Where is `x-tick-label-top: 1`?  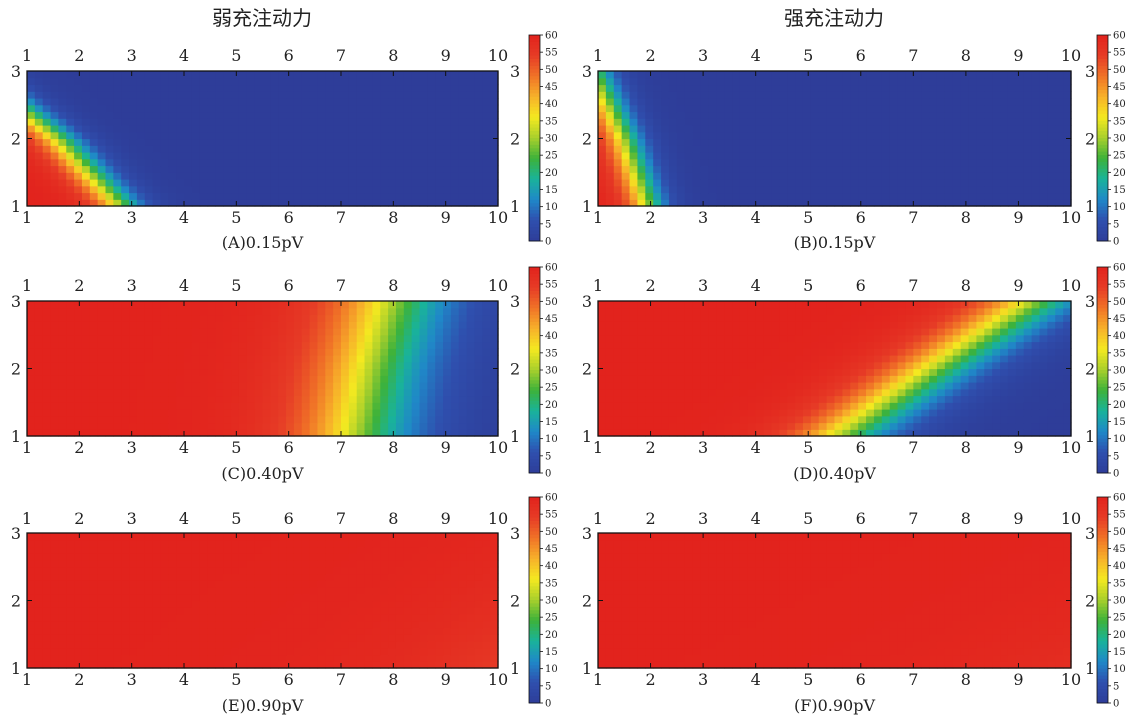
x-tick-label-top: 1 is located at coordinates (27, 55).